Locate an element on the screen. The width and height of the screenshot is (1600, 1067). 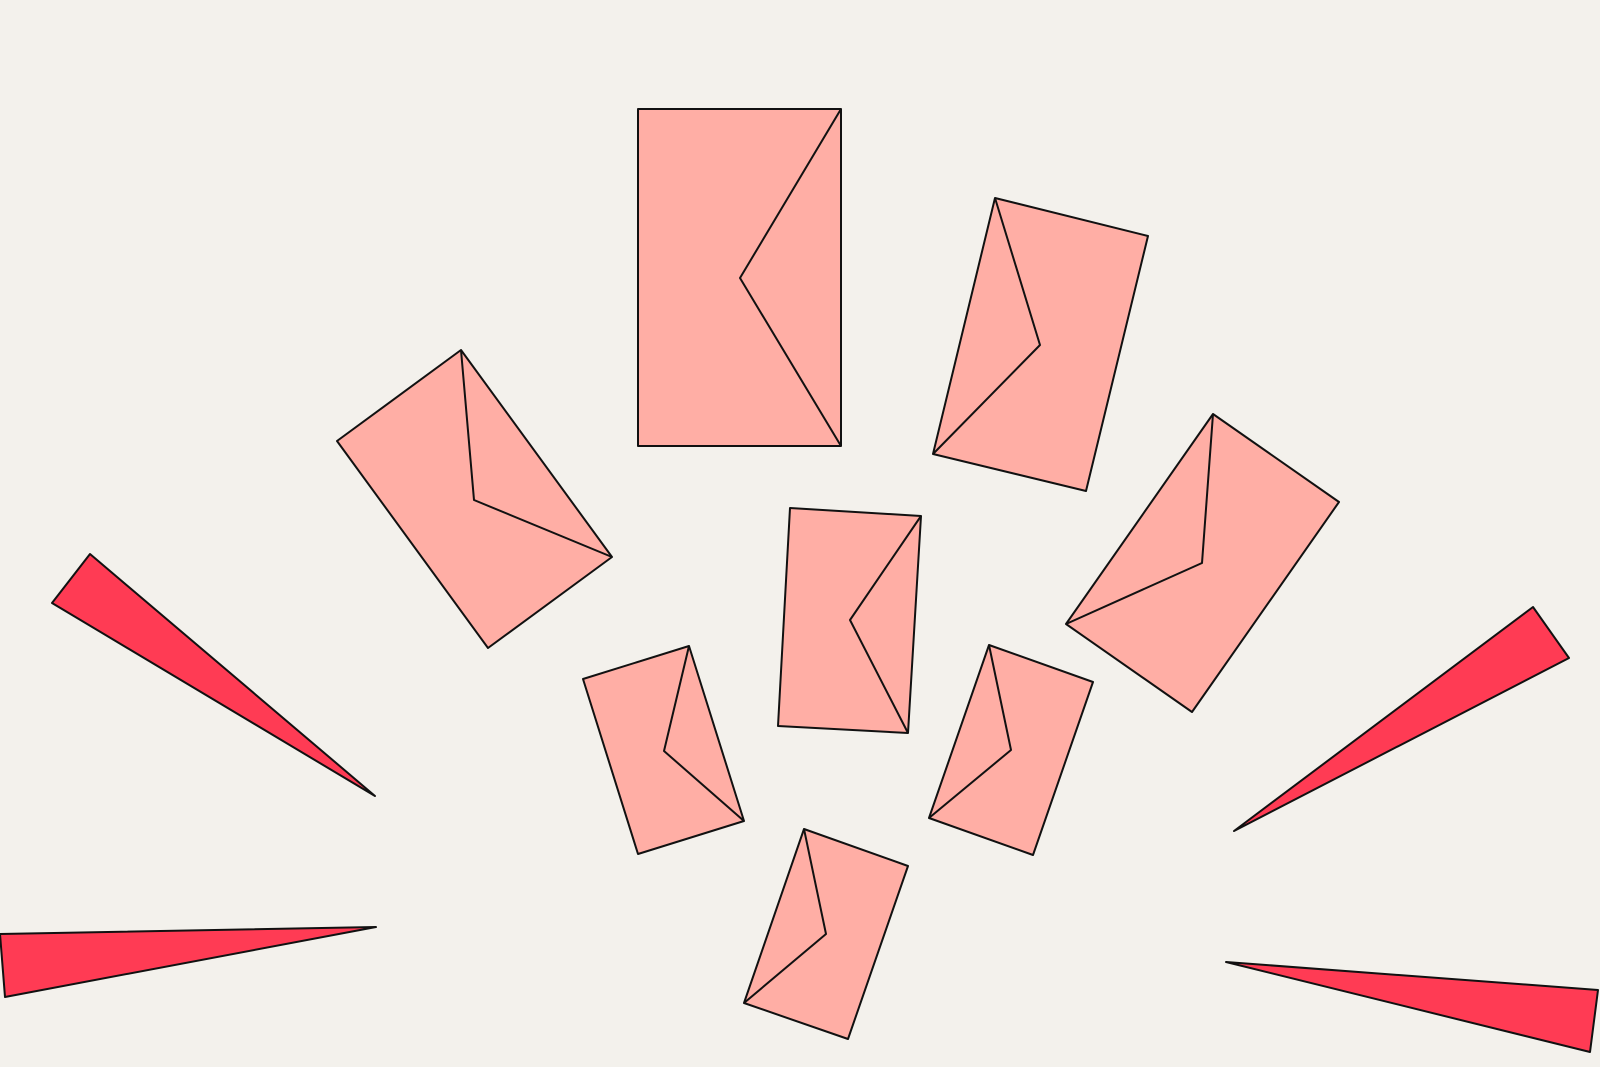
burst-spike-lower-left is located at coordinates (188, 962).